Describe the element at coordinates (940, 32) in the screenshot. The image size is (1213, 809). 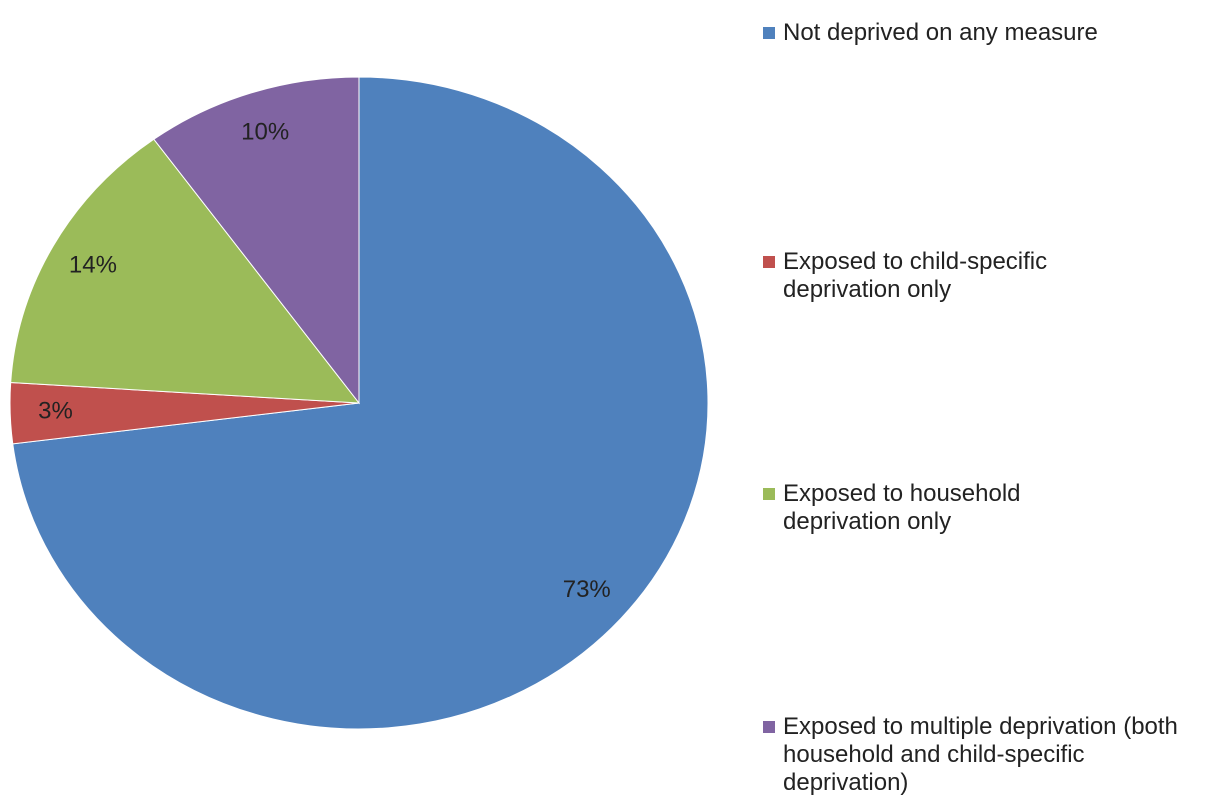
I see `legend-label: Not deprived on any measure` at that location.